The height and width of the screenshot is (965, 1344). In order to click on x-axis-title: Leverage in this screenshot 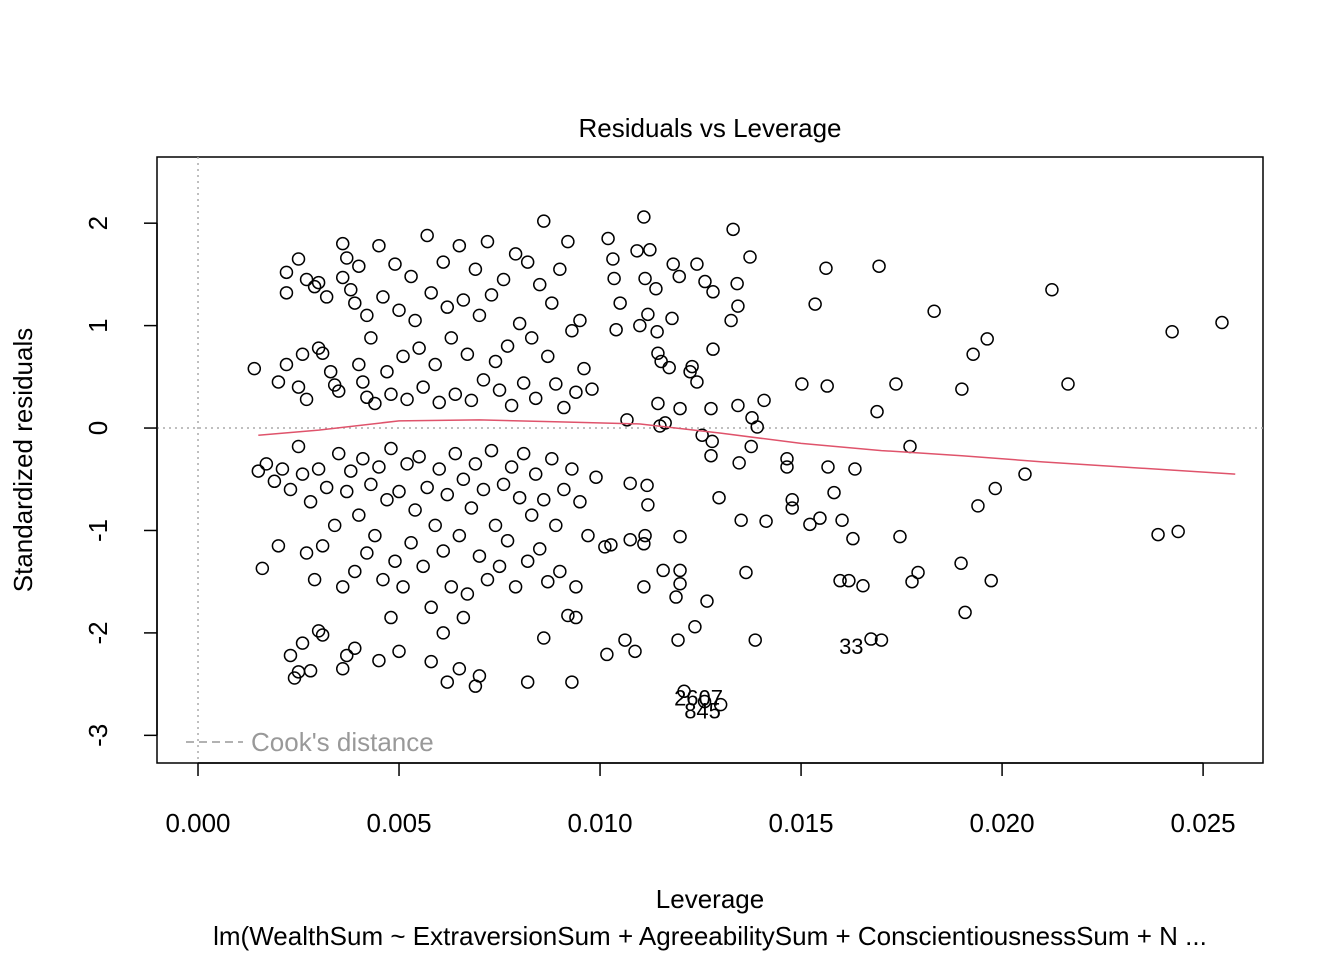, I will do `click(710, 899)`.